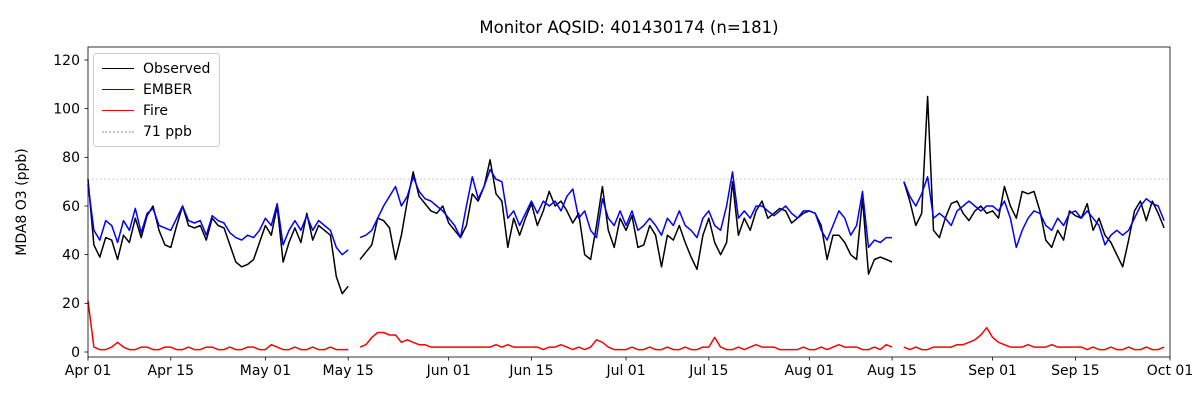  What do you see at coordinates (118, 68) in the screenshot?
I see `legend-swatch-observed` at bounding box center [118, 68].